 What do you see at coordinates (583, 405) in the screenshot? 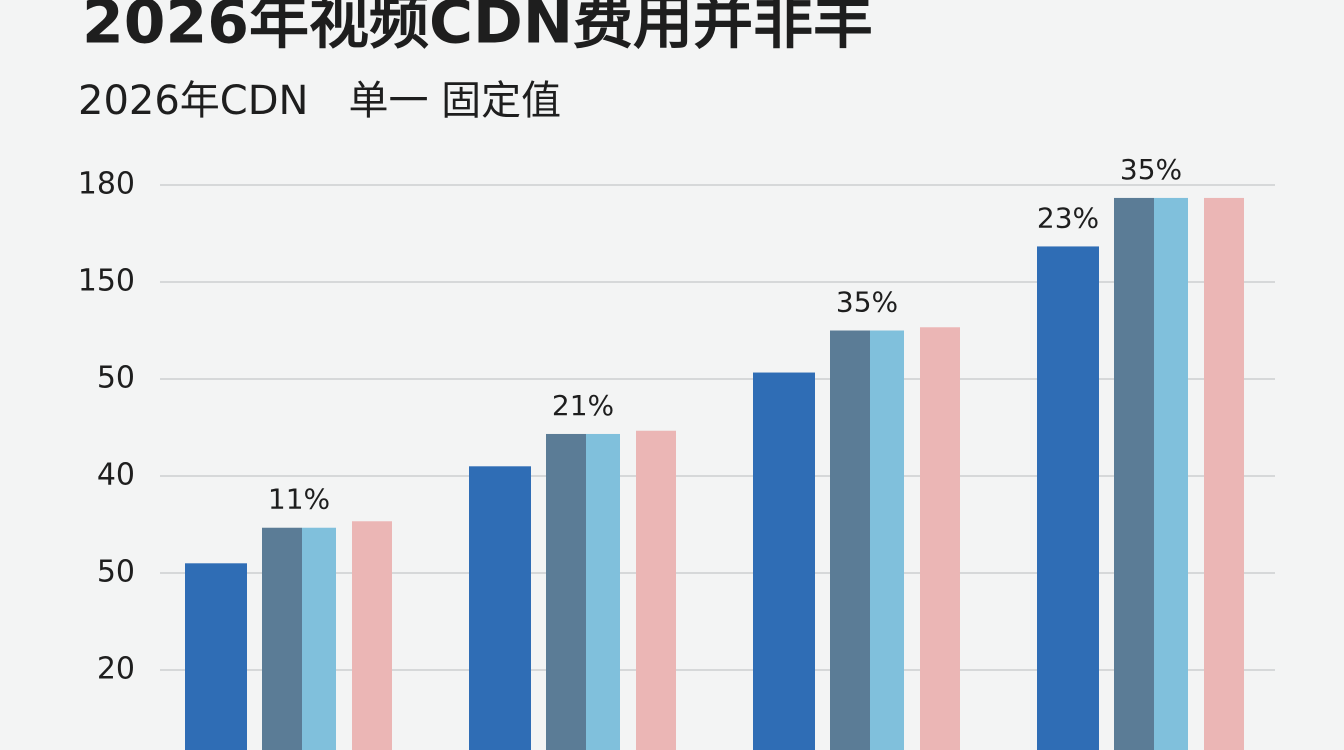
I see `annotation: 21%` at bounding box center [583, 405].